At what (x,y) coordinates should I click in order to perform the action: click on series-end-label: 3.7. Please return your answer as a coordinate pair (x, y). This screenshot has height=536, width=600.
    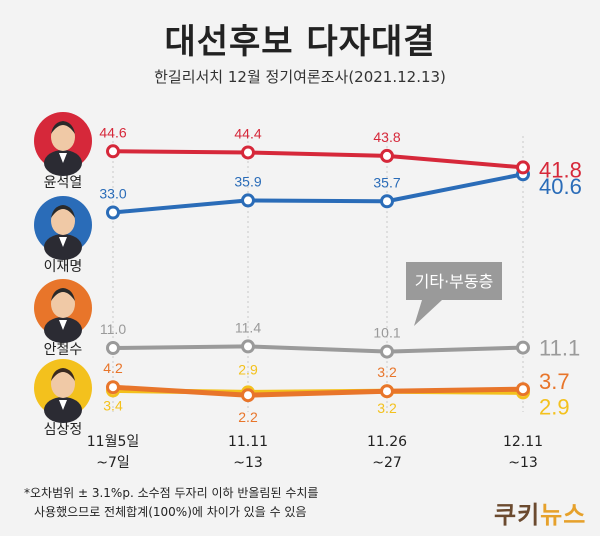
    Looking at the image, I should click on (554, 381).